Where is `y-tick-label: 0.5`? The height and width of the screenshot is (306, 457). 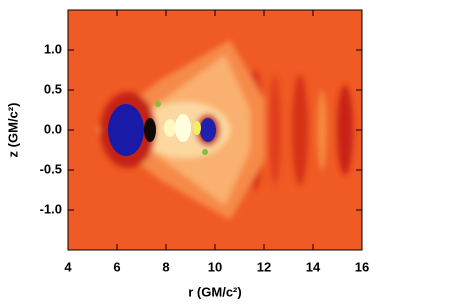 y-tick-label: 0.5 is located at coordinates (53, 88).